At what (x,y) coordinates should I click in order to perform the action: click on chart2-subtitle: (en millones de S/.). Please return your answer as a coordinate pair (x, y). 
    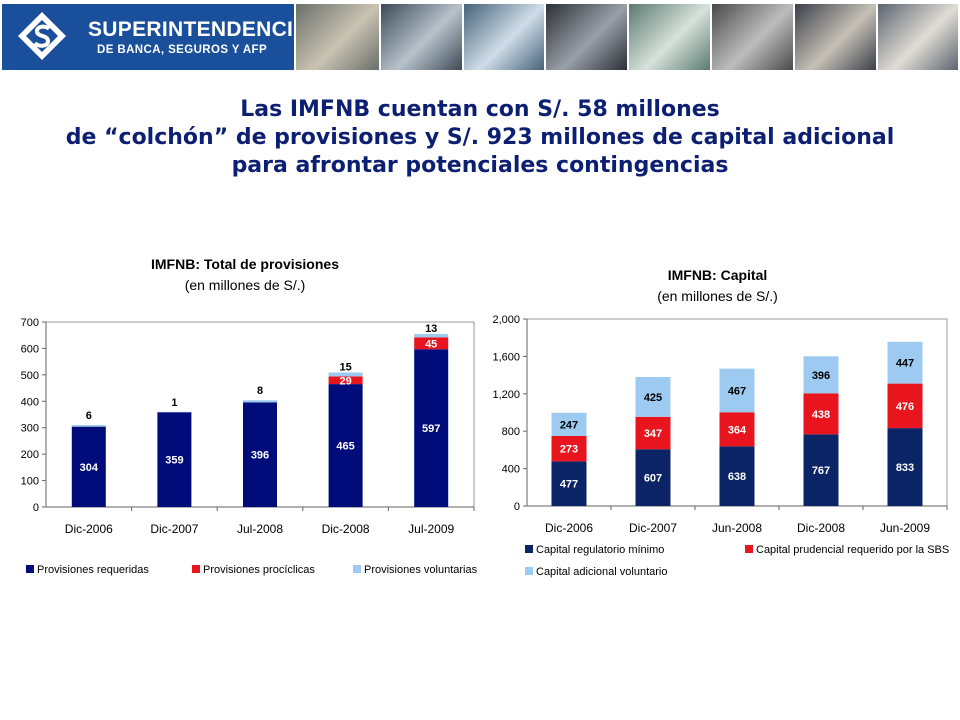
    Looking at the image, I should click on (717, 296).